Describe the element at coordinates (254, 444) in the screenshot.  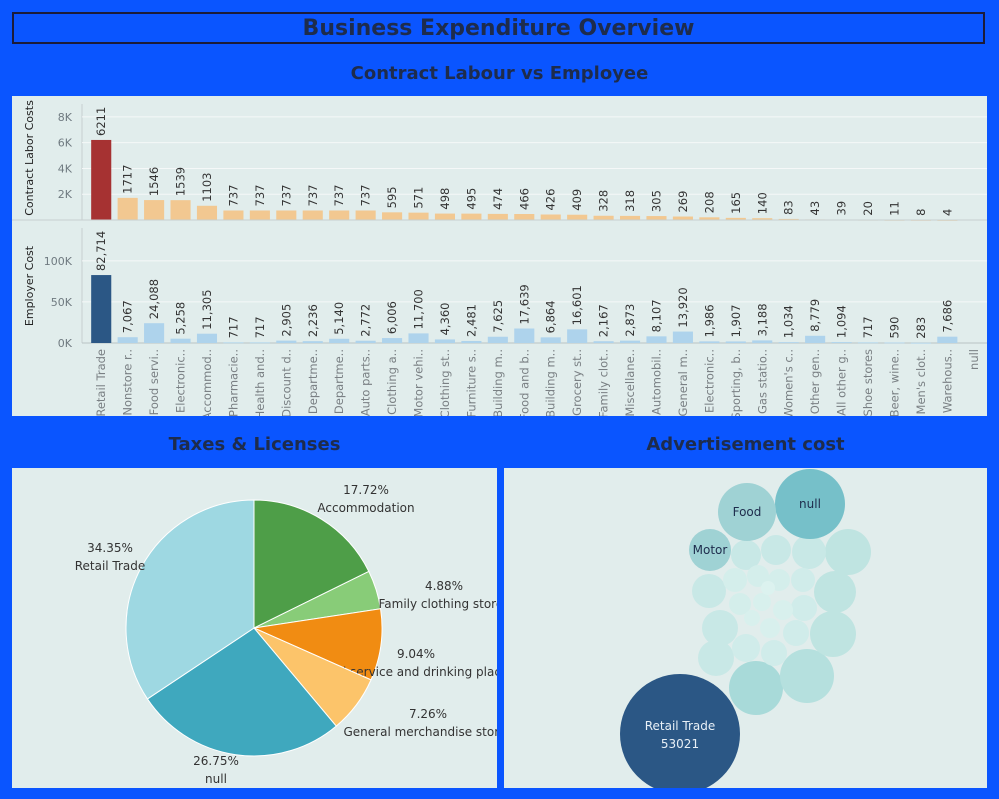
I see `pie-chart-title: Taxes & Licenses` at that location.